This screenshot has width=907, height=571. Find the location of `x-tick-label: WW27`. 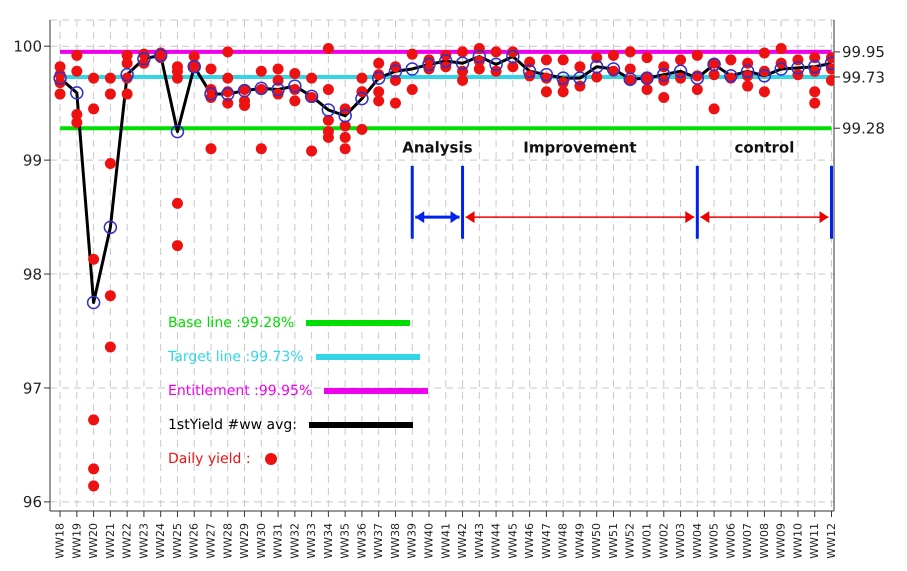

x-tick-label: WW27 is located at coordinates (211, 541).